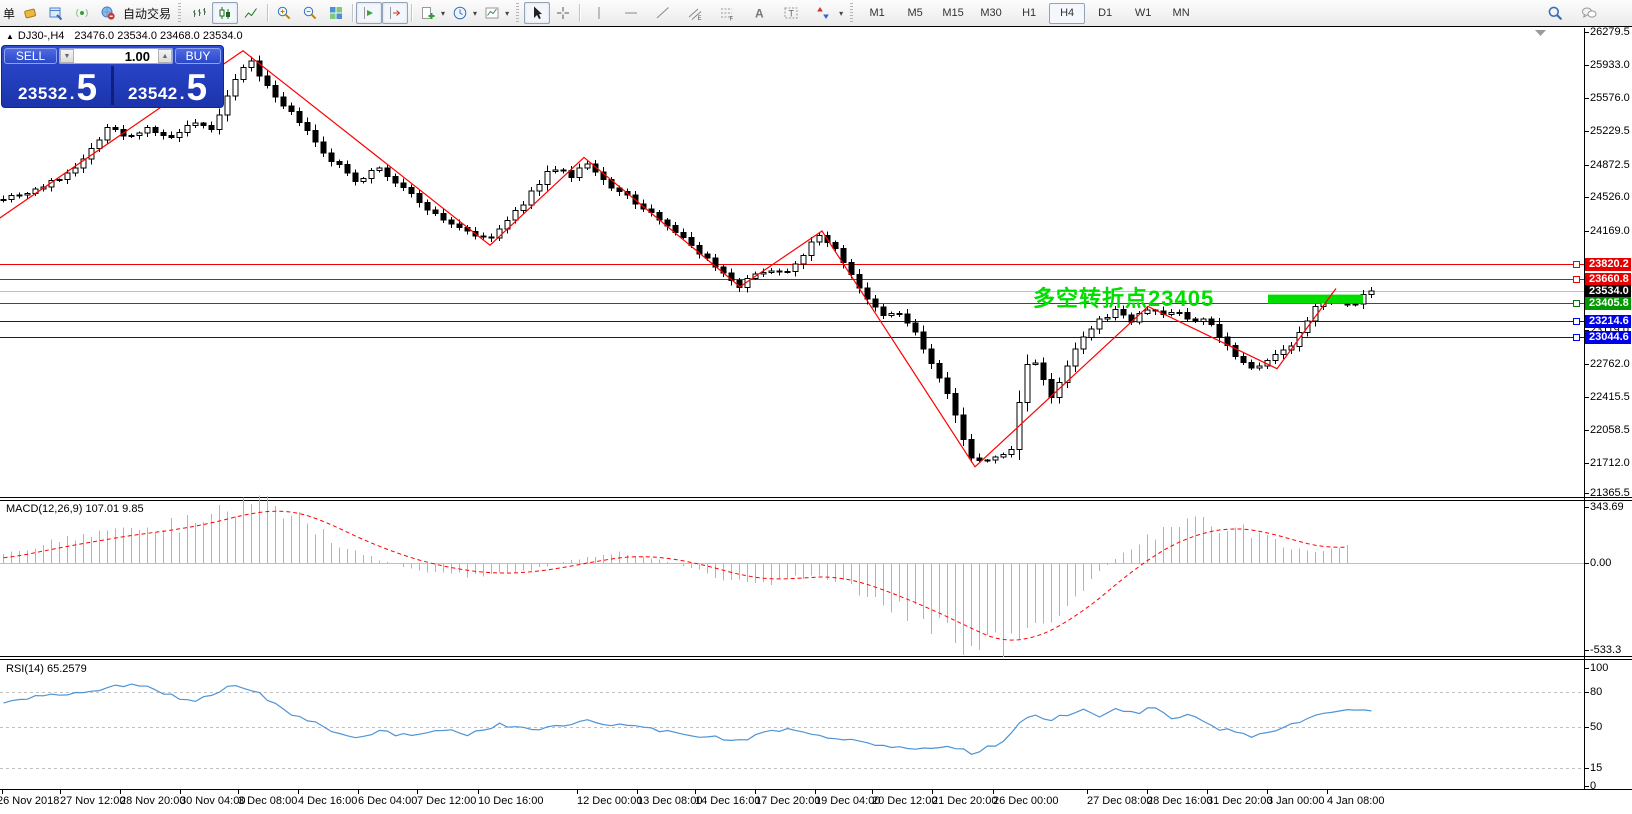 The height and width of the screenshot is (814, 1632). What do you see at coordinates (198, 56) in the screenshot?
I see `buy-button: BUY` at bounding box center [198, 56].